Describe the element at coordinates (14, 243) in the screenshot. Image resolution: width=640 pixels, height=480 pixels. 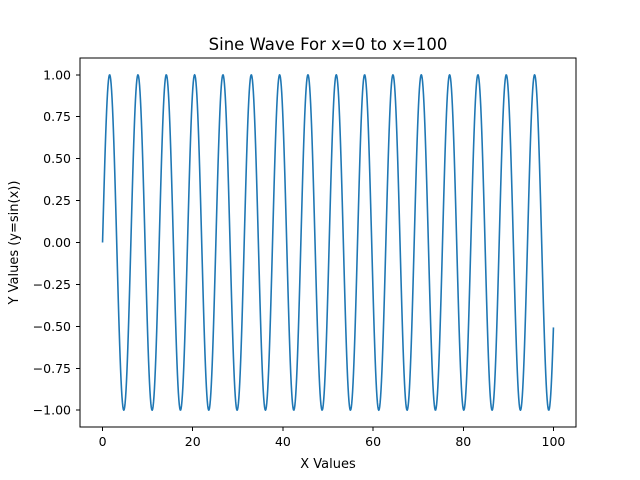
I see `y-axis-label: Y Values (y=sin(x))` at that location.